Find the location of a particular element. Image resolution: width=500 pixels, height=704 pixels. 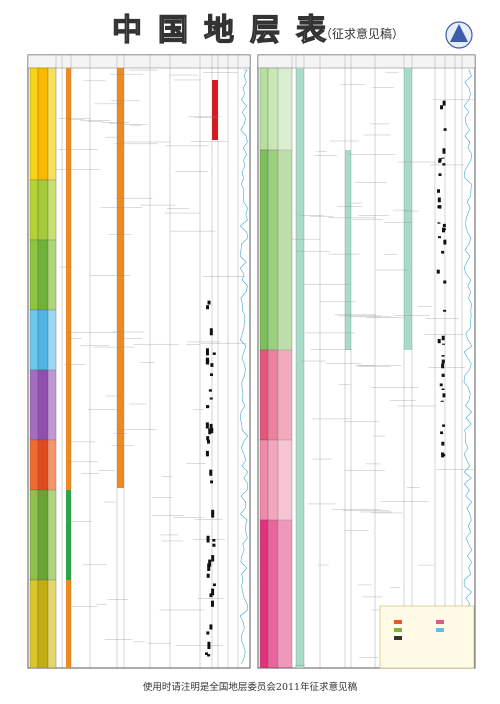

curve-line is located at coordinates (468, 367).